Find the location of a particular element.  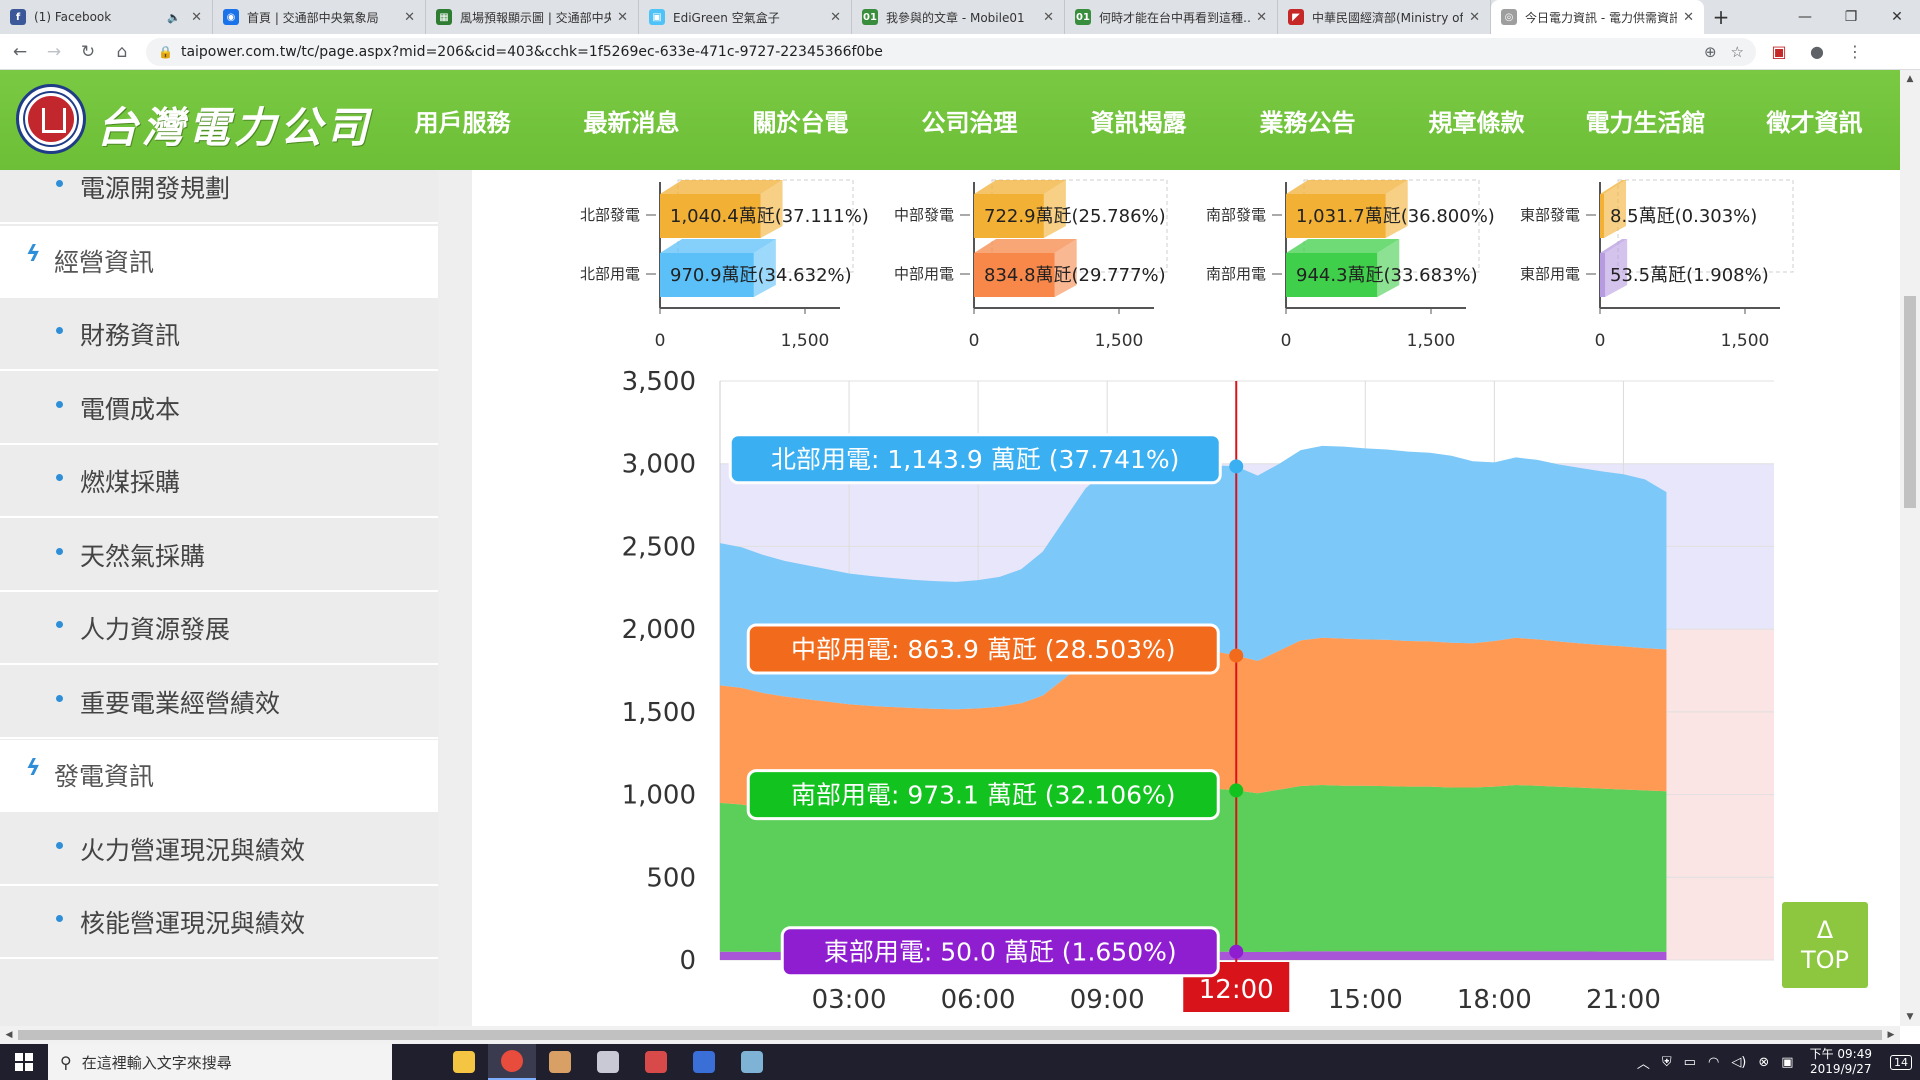

nav-item: 徵才資訊 is located at coordinates (1814, 122).